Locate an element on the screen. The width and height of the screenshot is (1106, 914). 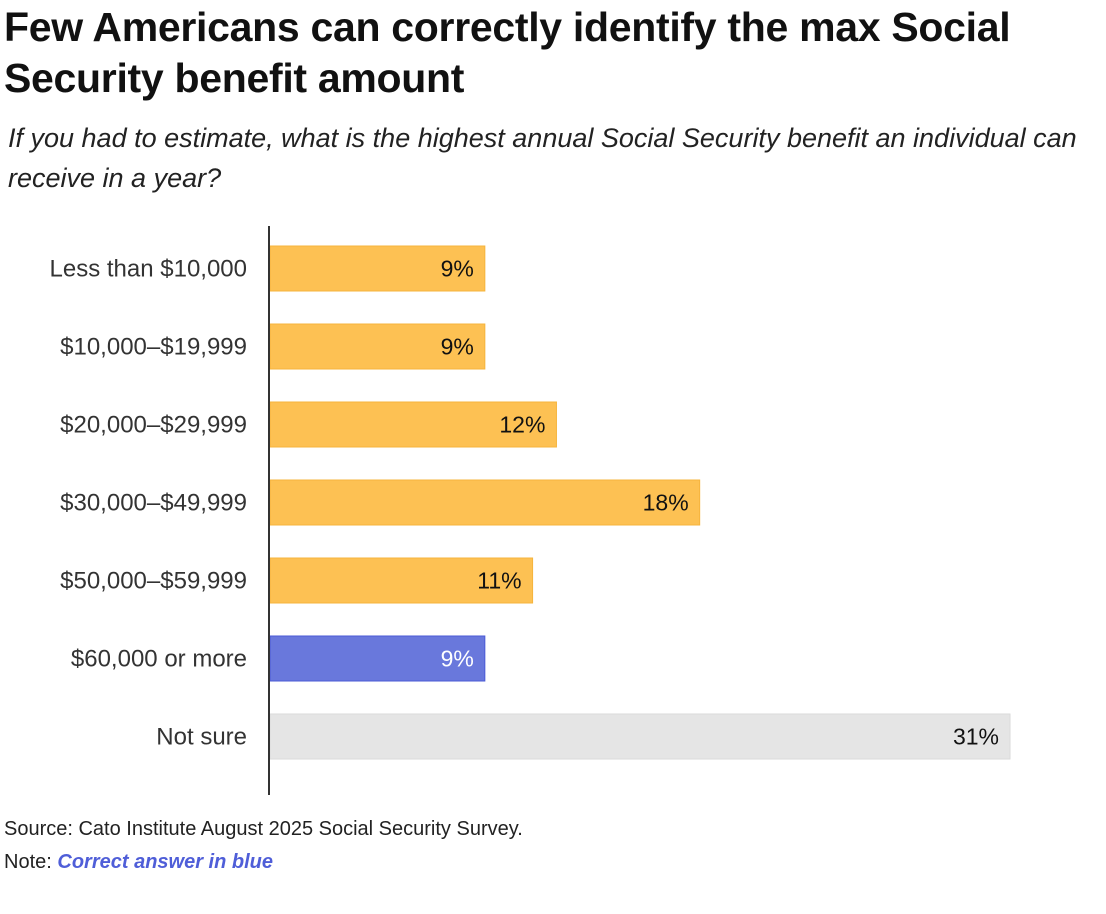
category-label: Not sure is located at coordinates (201, 737).